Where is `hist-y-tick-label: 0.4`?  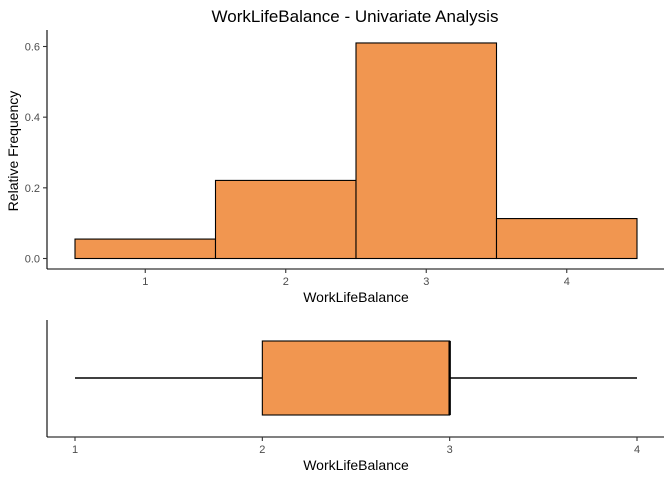
hist-y-tick-label: 0.4 is located at coordinates (32, 118).